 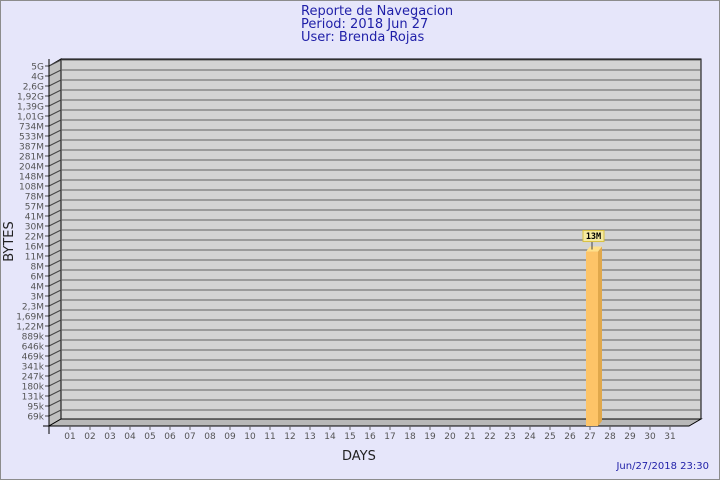 What do you see at coordinates (610, 437) in the screenshot?
I see `x-tick-label: 28` at bounding box center [610, 437].